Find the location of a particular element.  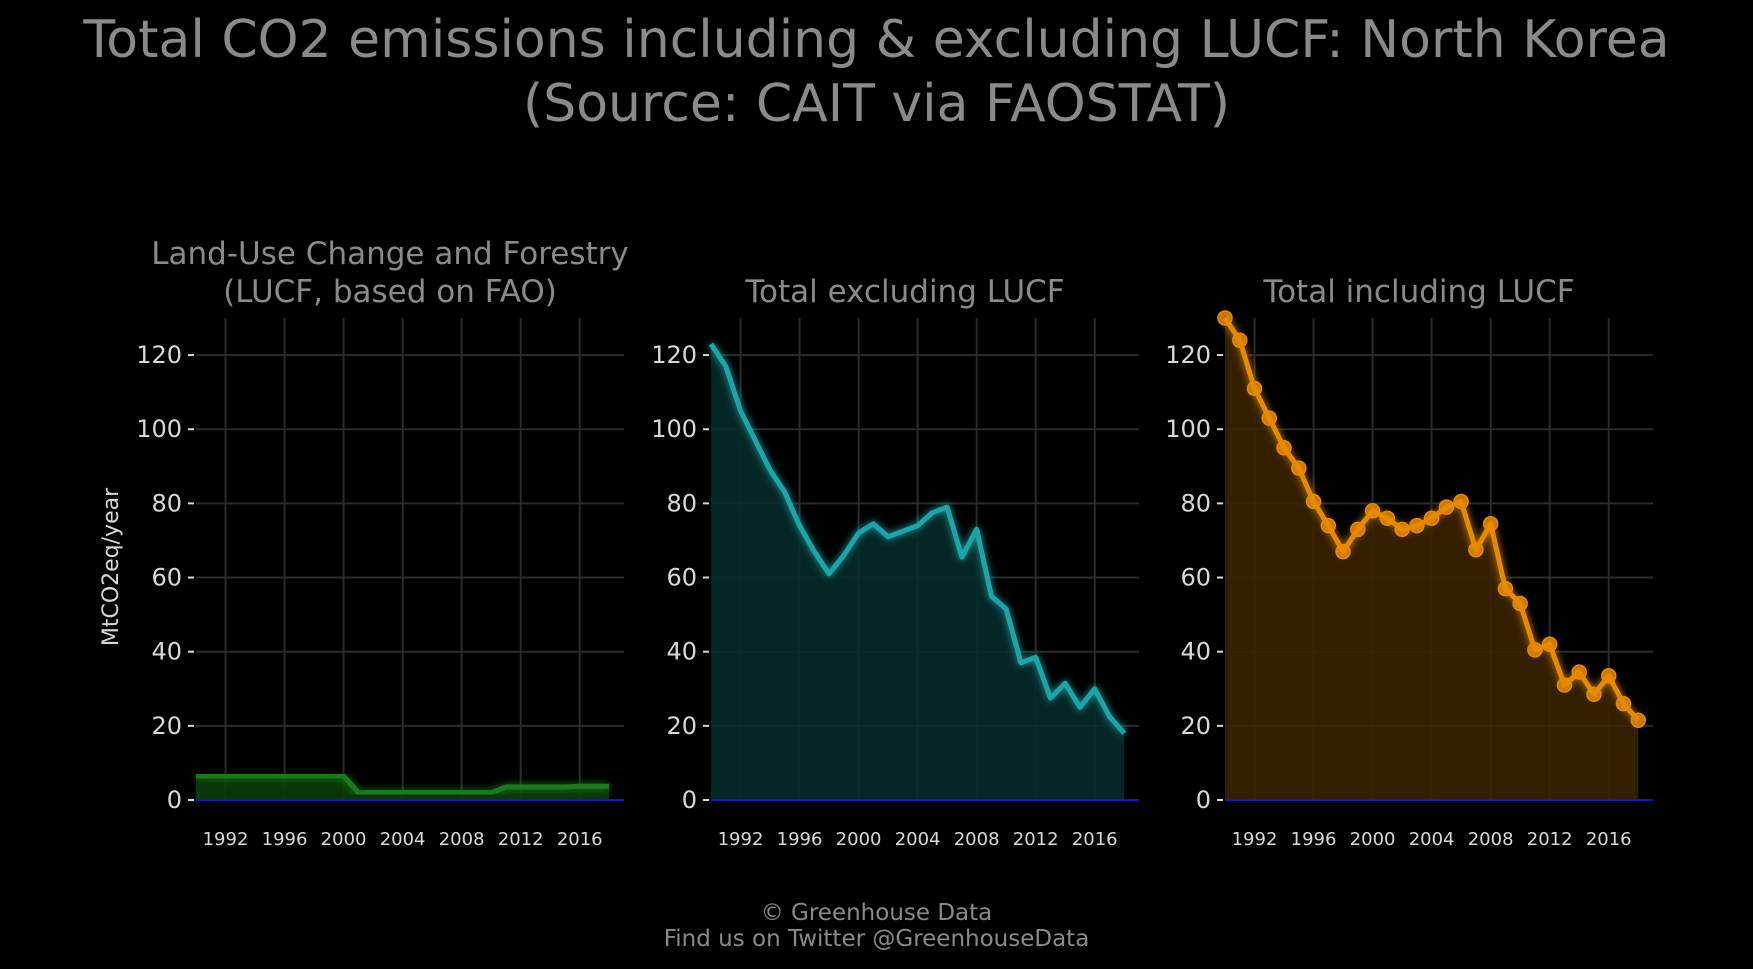

panel3-point-2001 is located at coordinates (1387, 518).